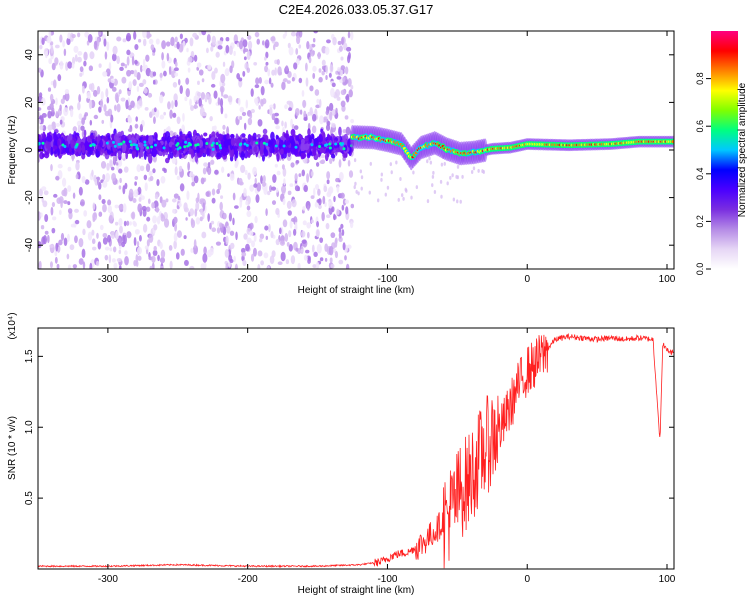 The image size is (750, 600). I want to click on x-tick-label: 0, so click(527, 279).